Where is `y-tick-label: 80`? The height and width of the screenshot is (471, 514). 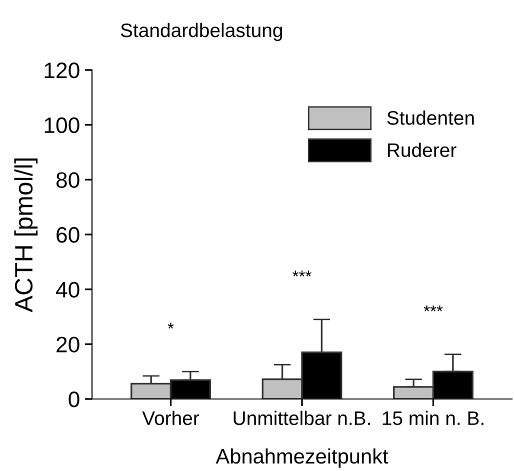 y-tick-label: 80 is located at coordinates (68, 180).